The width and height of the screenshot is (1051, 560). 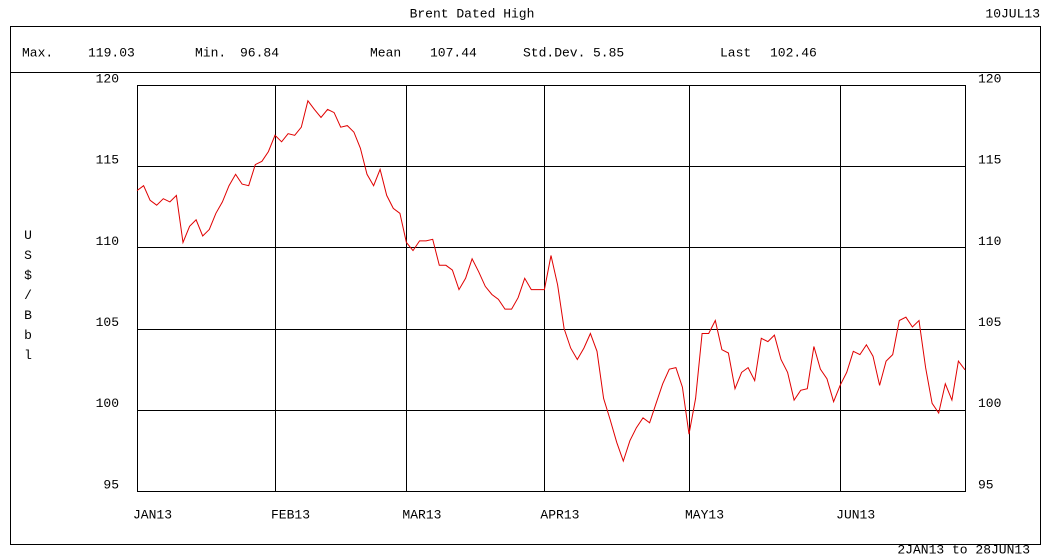 What do you see at coordinates (989, 160) in the screenshot?
I see `y-tick-label-right: 115` at bounding box center [989, 160].